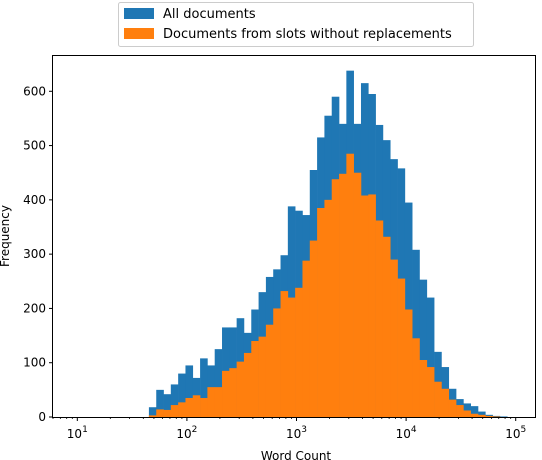  What do you see at coordinates (296, 454) in the screenshot?
I see `x-axis-label: Word Count` at bounding box center [296, 454].